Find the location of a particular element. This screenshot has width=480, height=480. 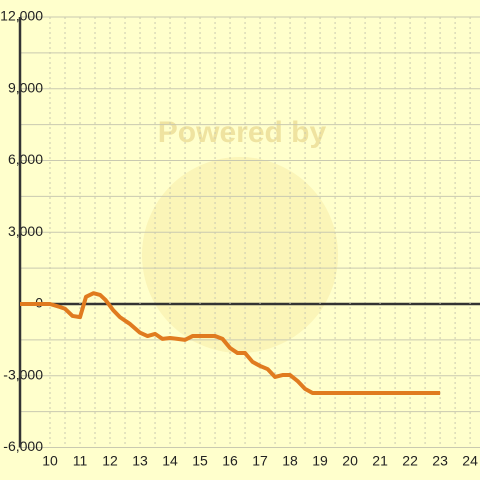

x-tick-label: 17 is located at coordinates (260, 461).